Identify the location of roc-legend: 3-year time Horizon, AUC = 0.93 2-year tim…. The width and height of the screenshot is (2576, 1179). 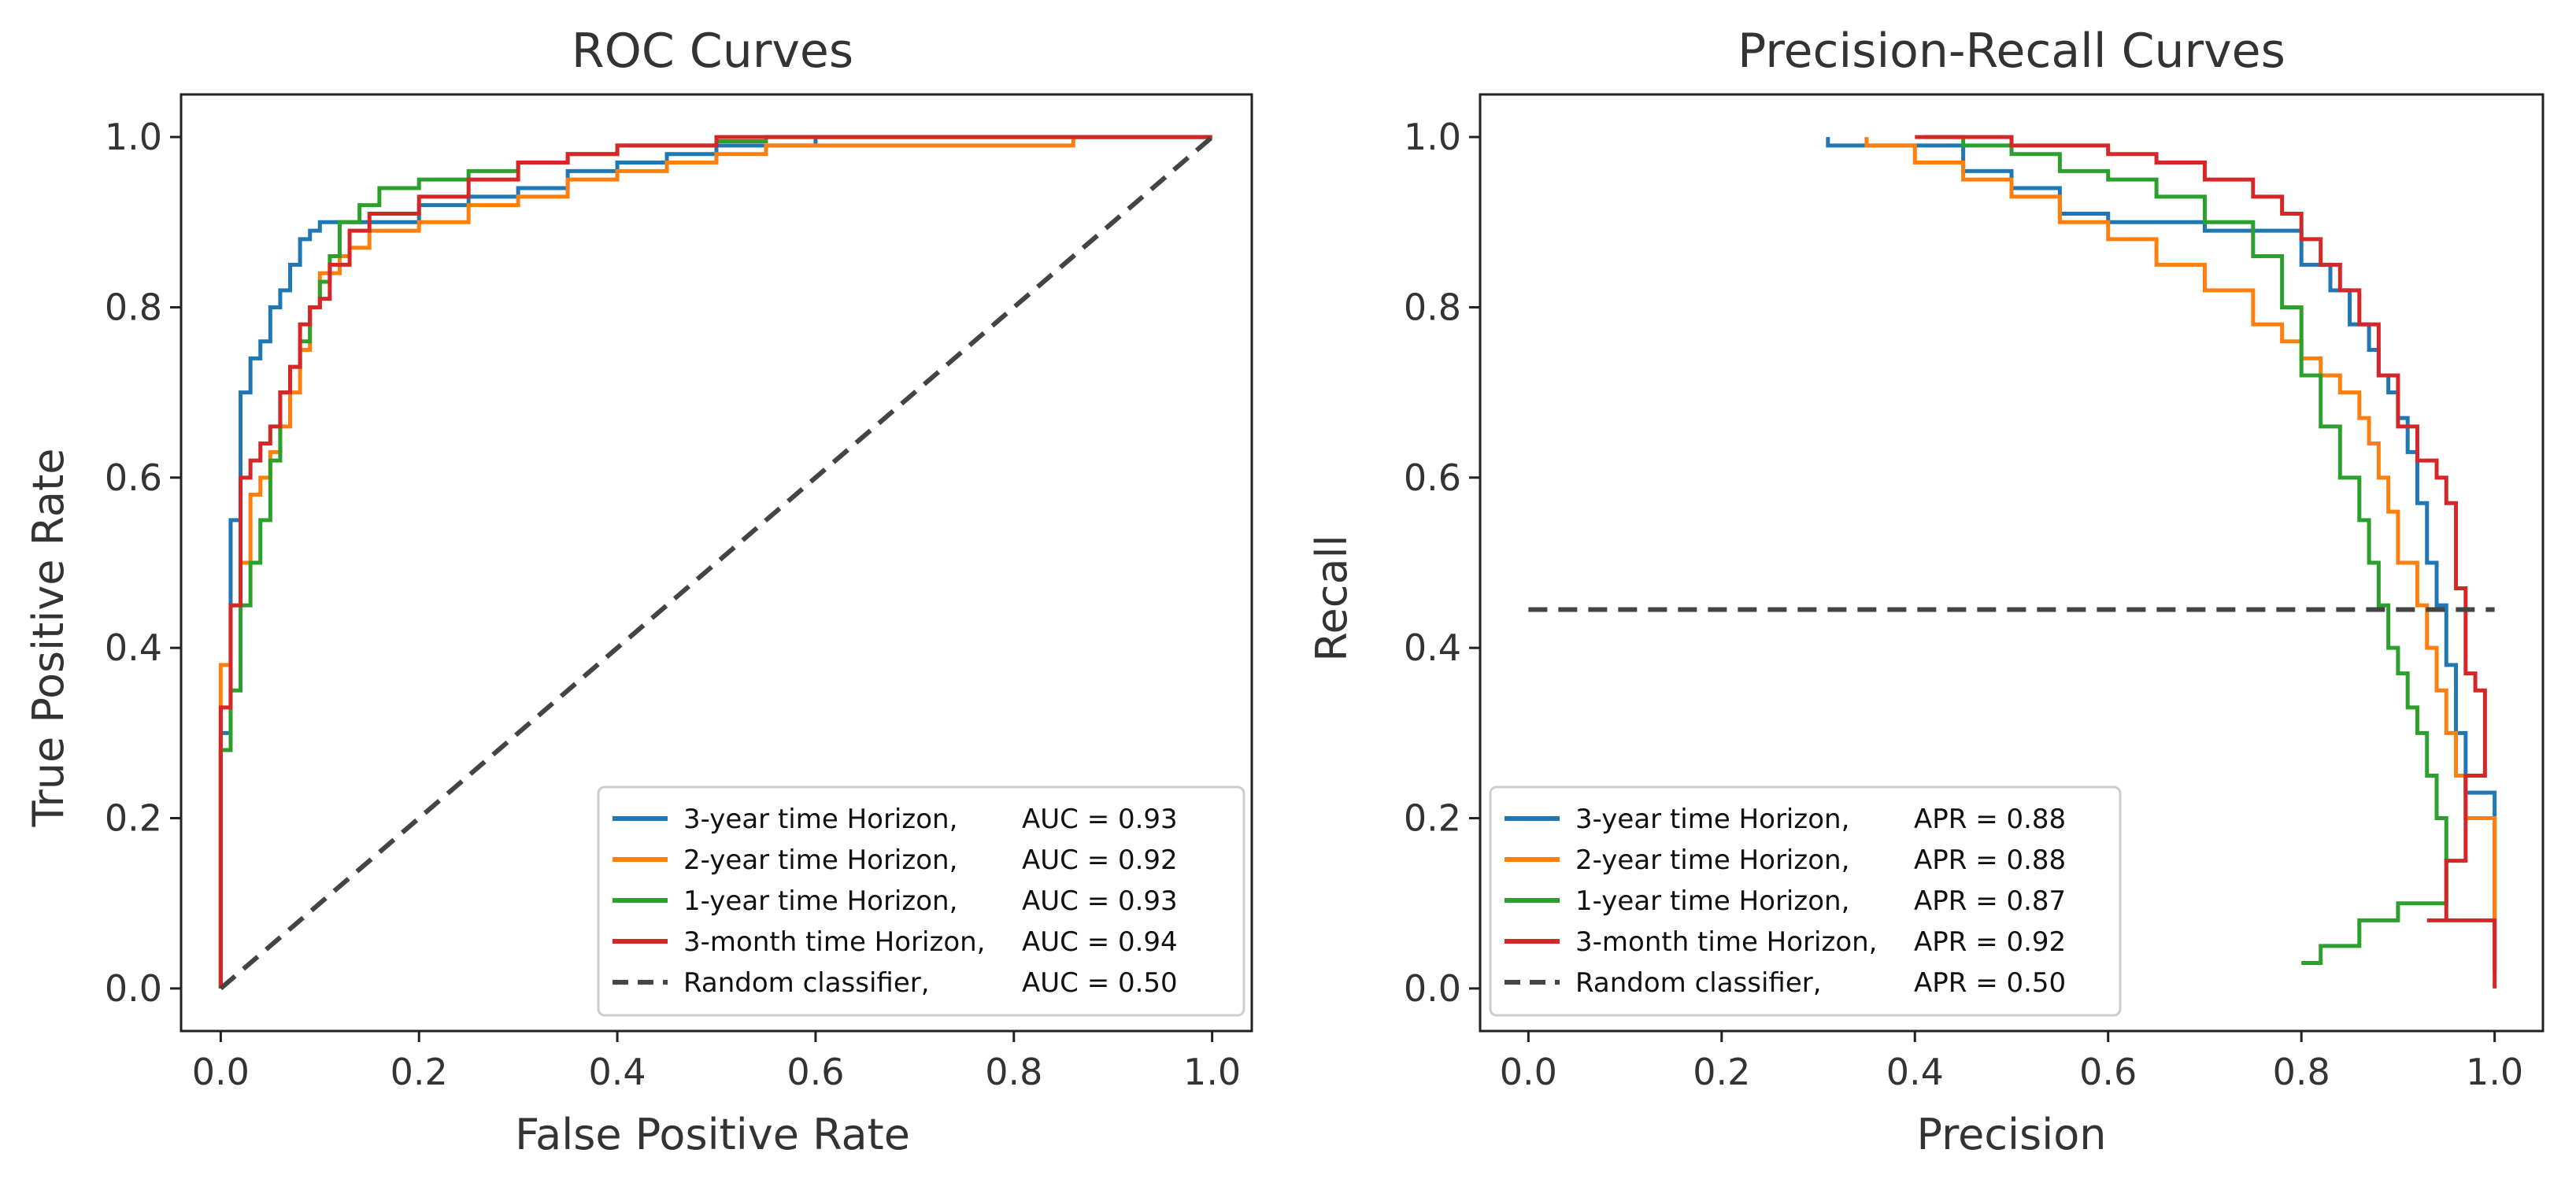
(921, 901).